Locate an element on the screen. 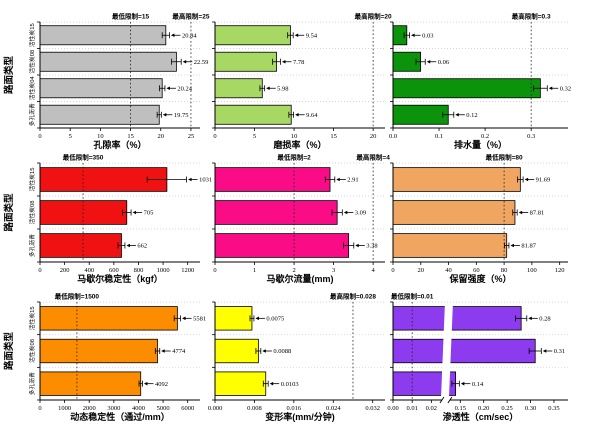 This screenshot has width=600, height=430. value-label: 4774 is located at coordinates (179, 351).